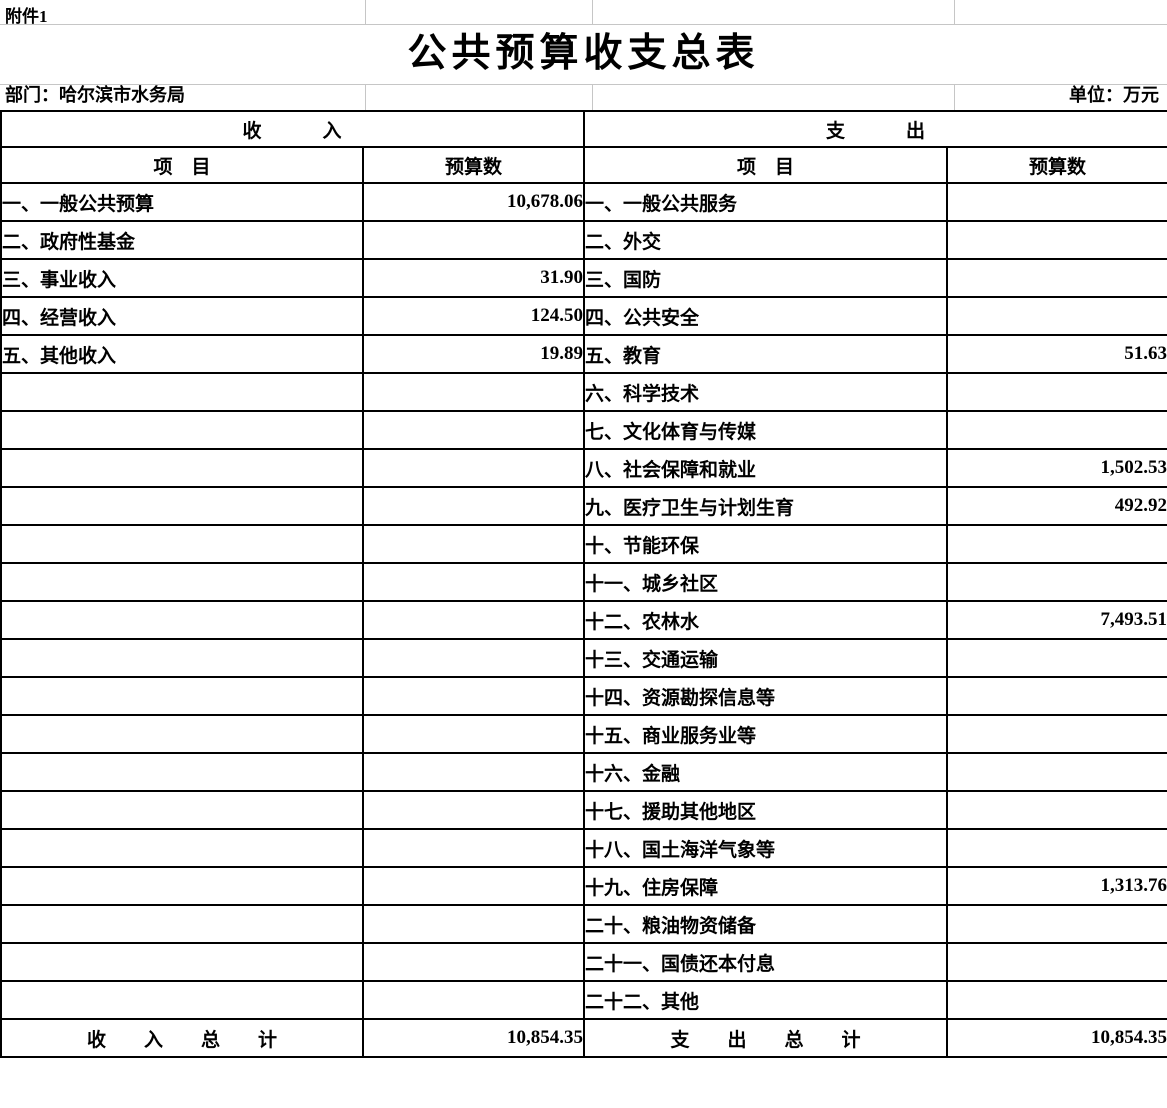 This screenshot has height=1108, width=1167. Describe the element at coordinates (1056, 506) in the screenshot. I see `expense-value-cell: 492.92` at that location.